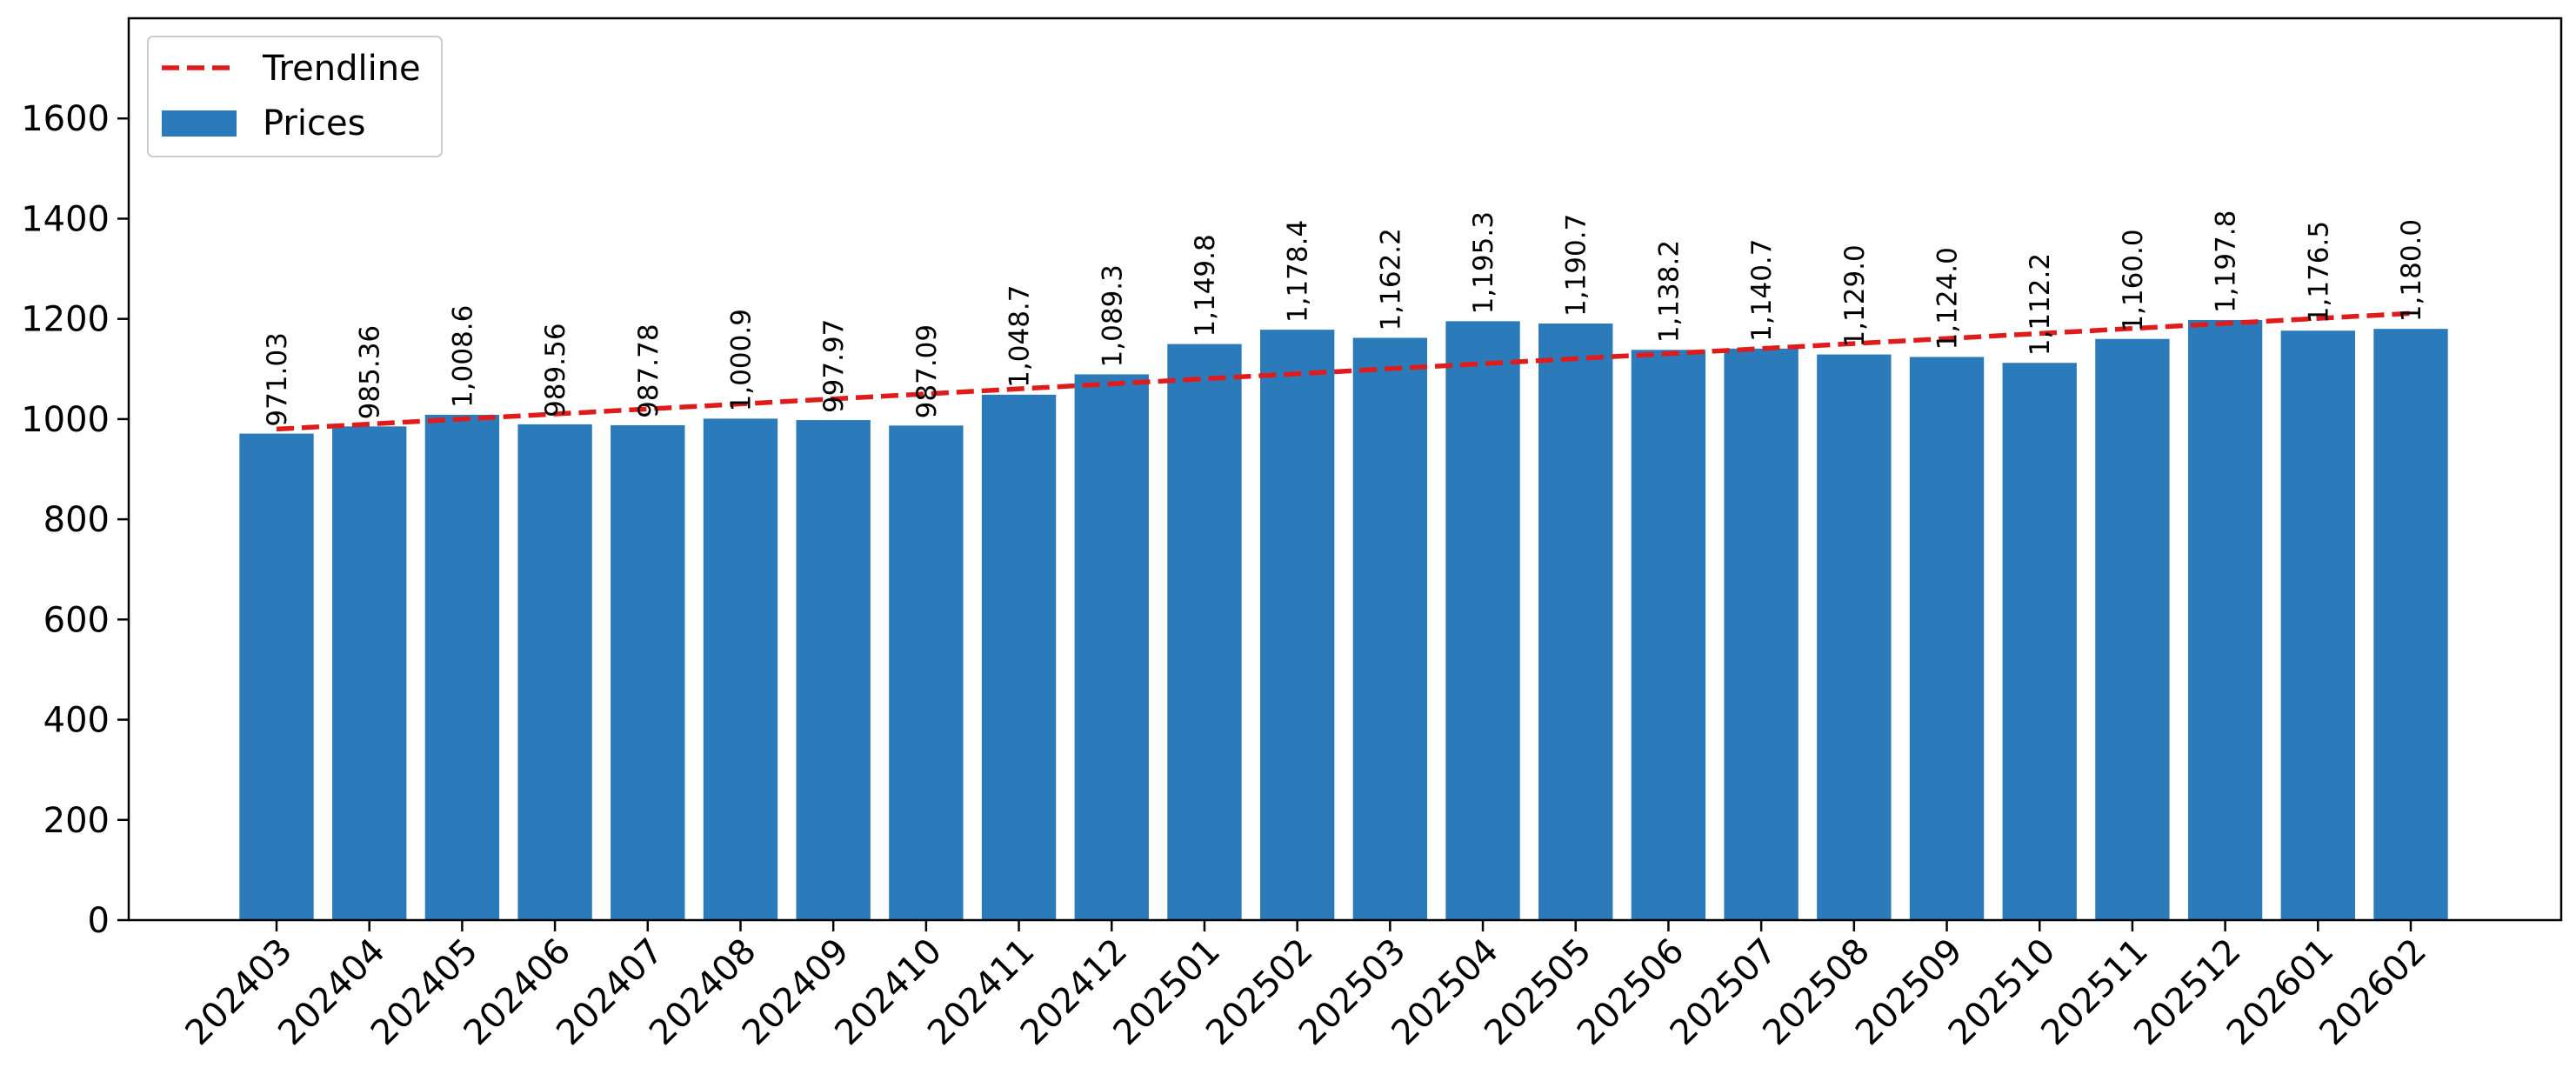  What do you see at coordinates (370, 372) in the screenshot?
I see `data-label-202404: 985.36` at bounding box center [370, 372].